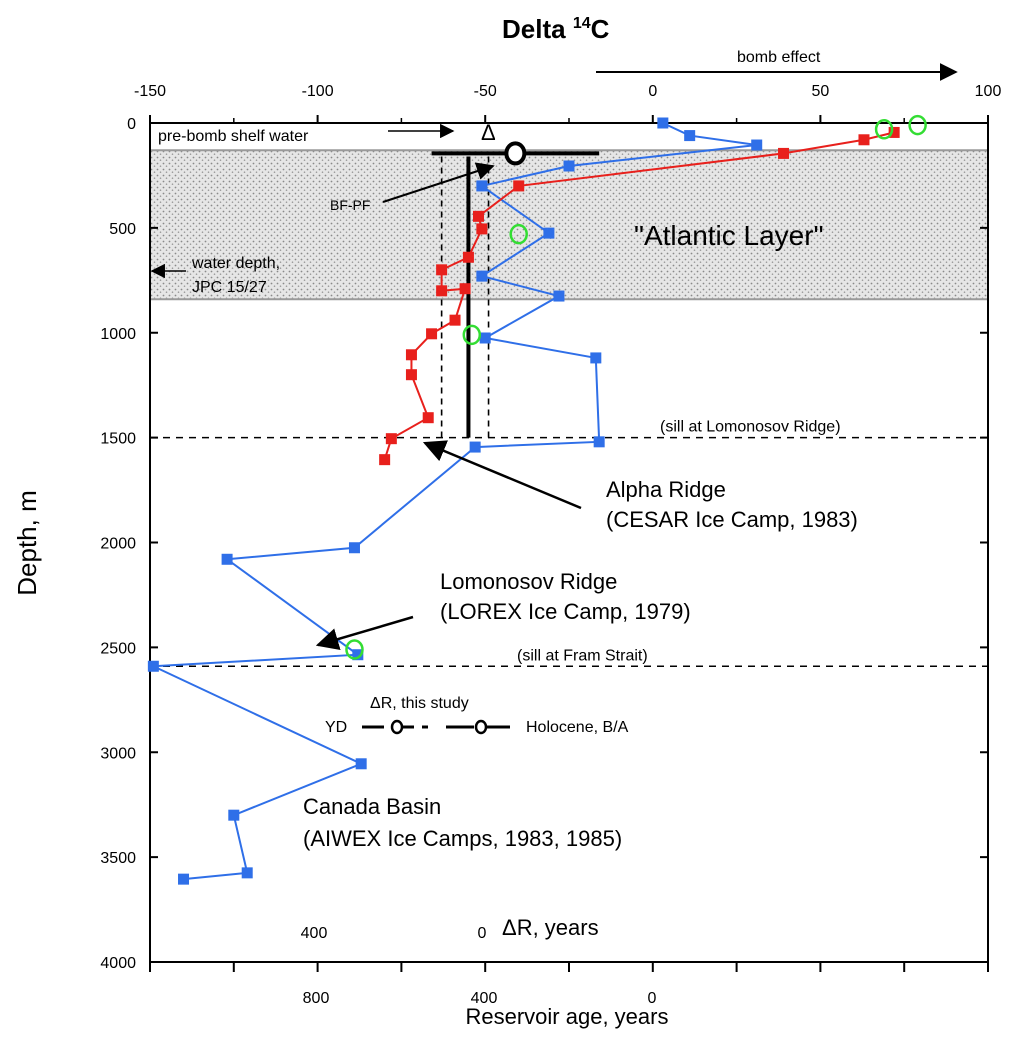 The width and height of the screenshot is (1015, 1038). Describe the element at coordinates (397, 727) in the screenshot. I see `delta-r-marker-yd` at that location.